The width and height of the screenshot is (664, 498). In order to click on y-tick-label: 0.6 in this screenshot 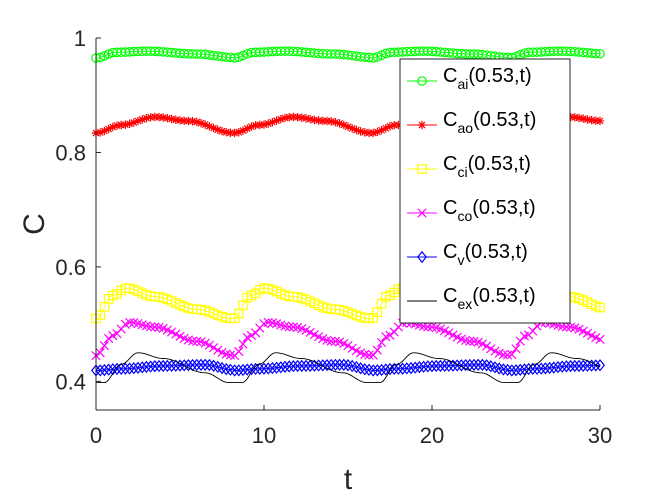, I will do `click(70, 267)`.